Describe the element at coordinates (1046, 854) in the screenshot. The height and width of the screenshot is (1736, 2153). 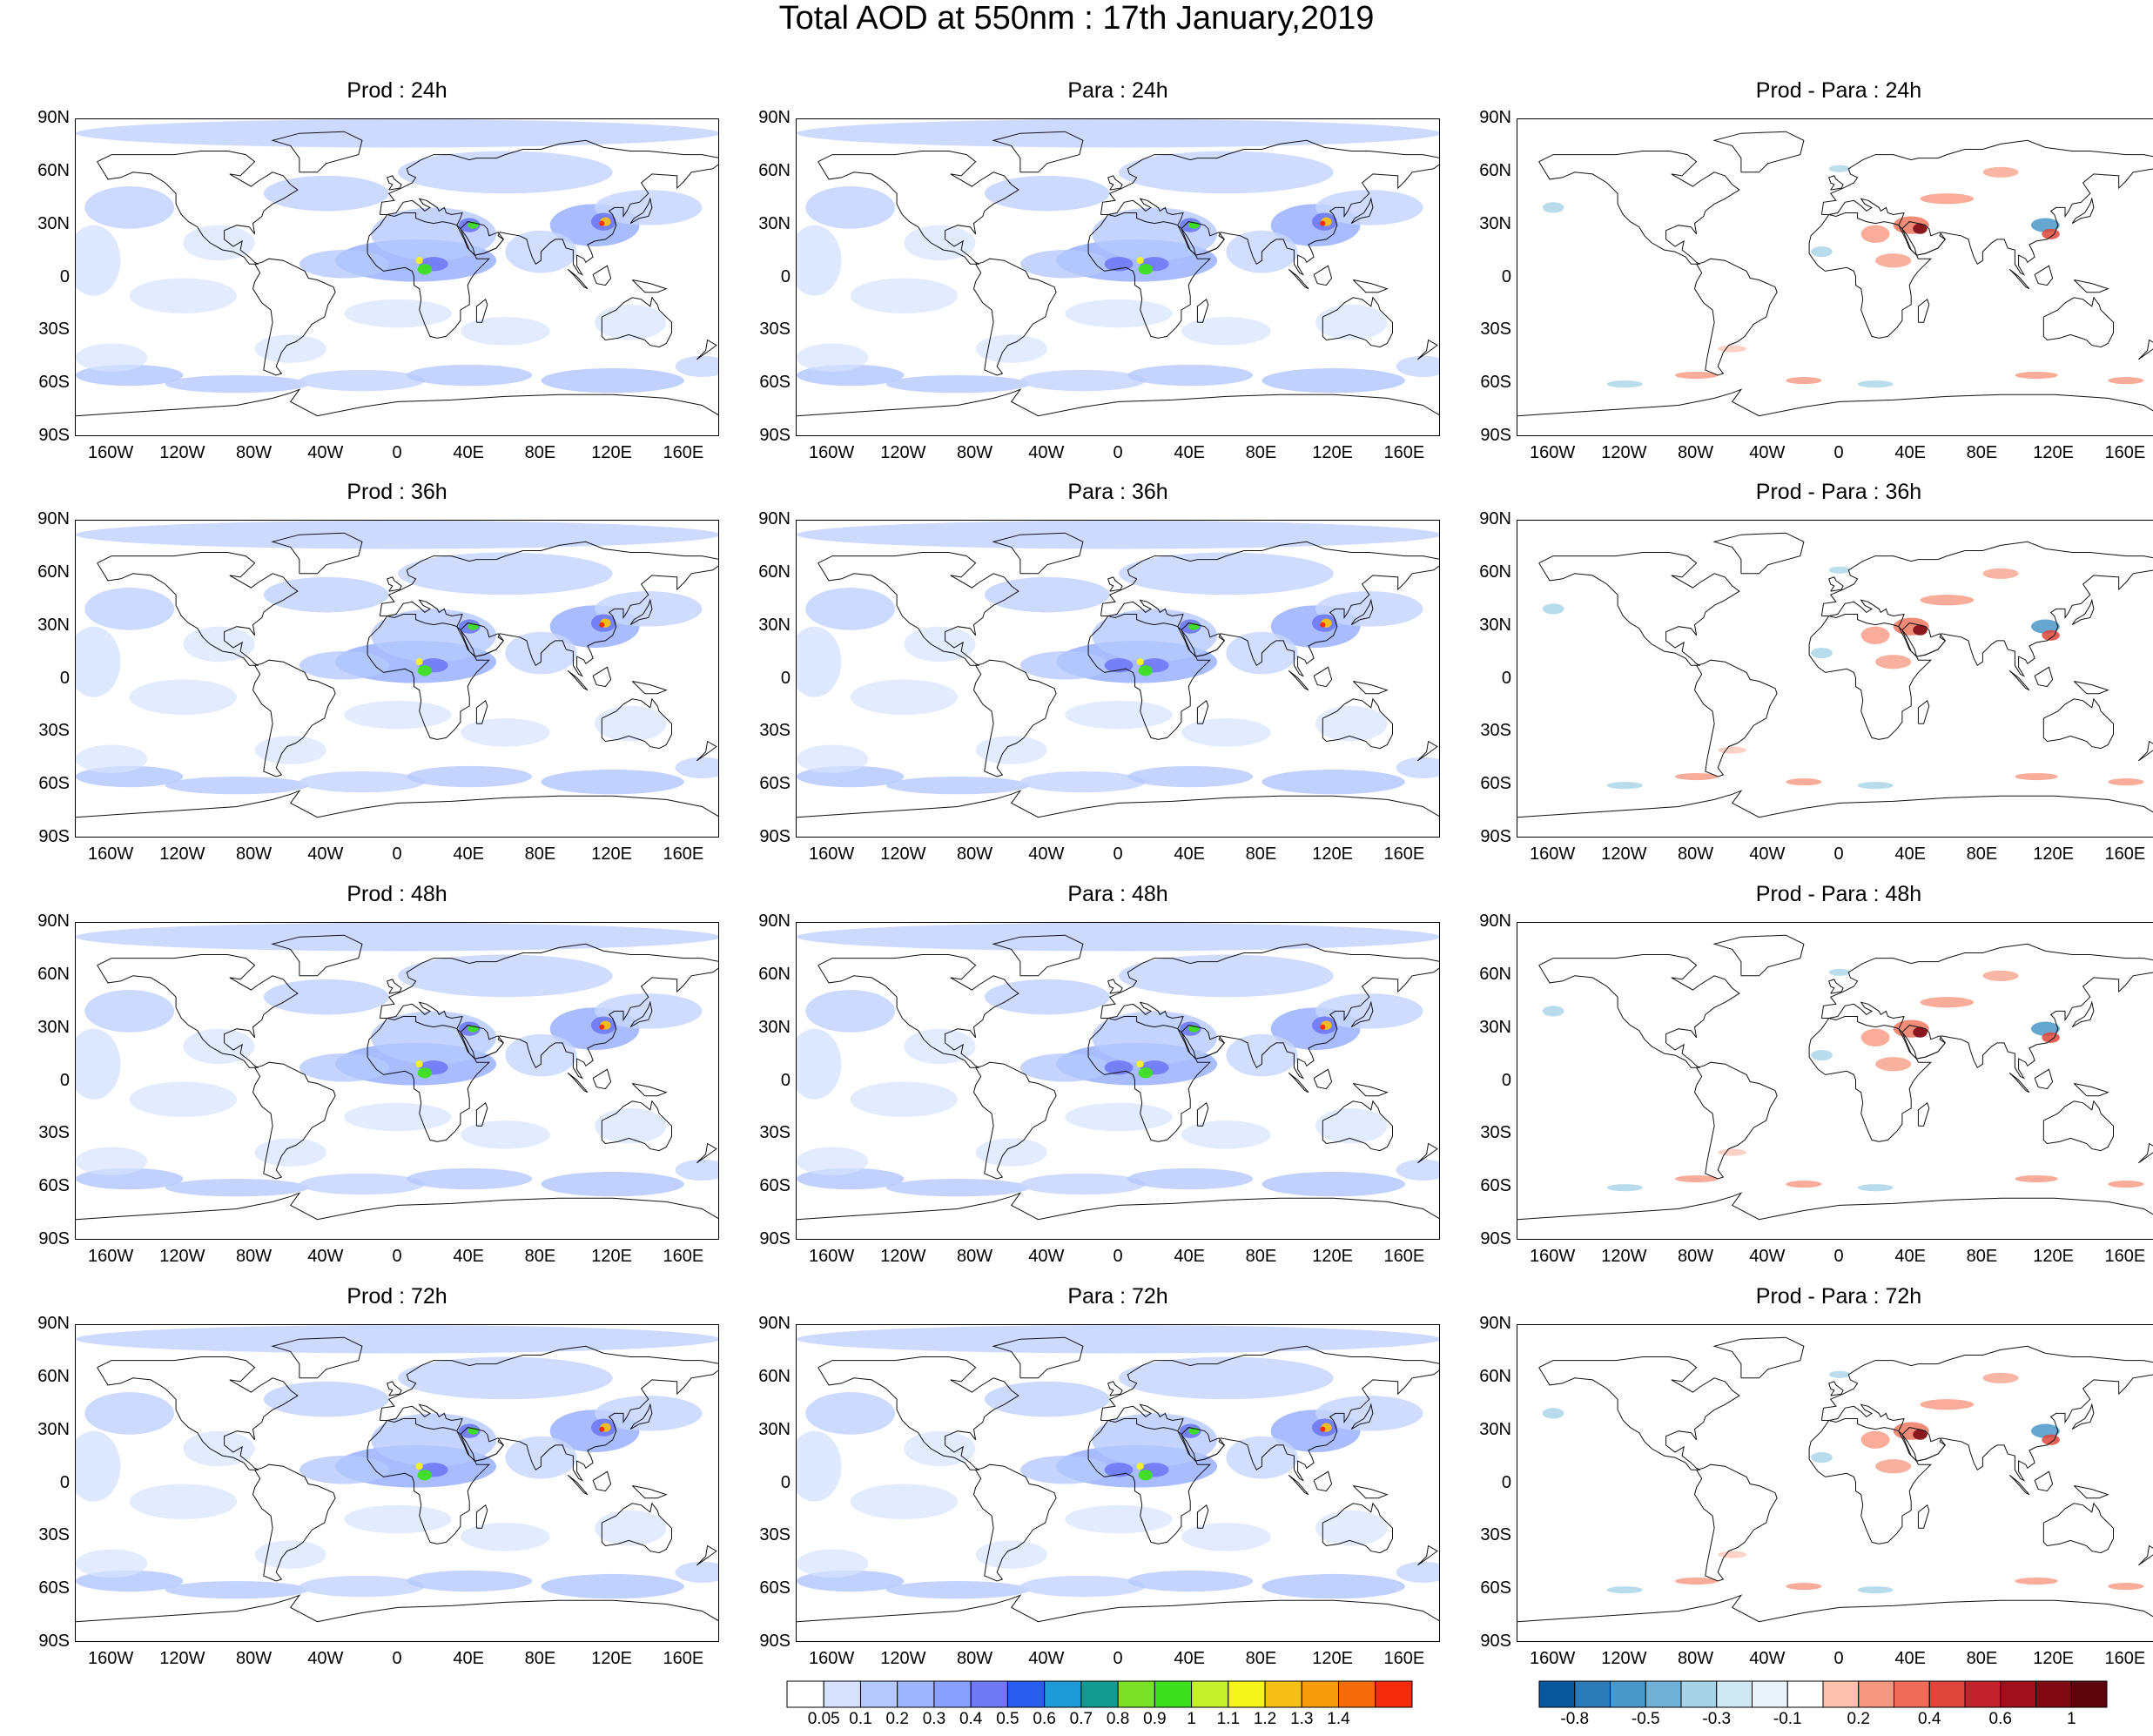
I see `lon-tick-label: 40W` at that location.